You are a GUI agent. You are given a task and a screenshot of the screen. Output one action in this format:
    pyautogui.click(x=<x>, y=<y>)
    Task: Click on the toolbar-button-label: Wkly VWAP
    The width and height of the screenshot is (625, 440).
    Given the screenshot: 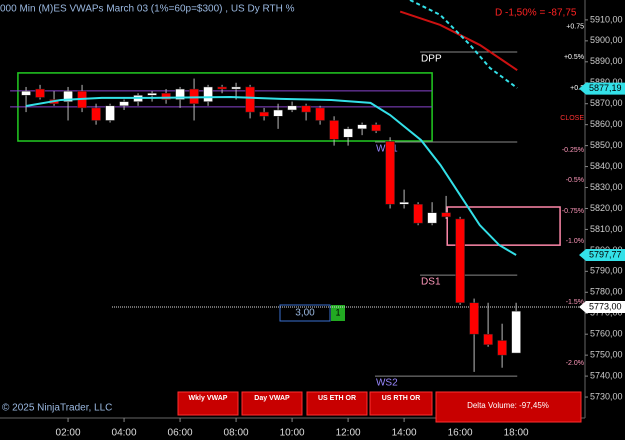 What is the action you would take?
    pyautogui.click(x=208, y=398)
    